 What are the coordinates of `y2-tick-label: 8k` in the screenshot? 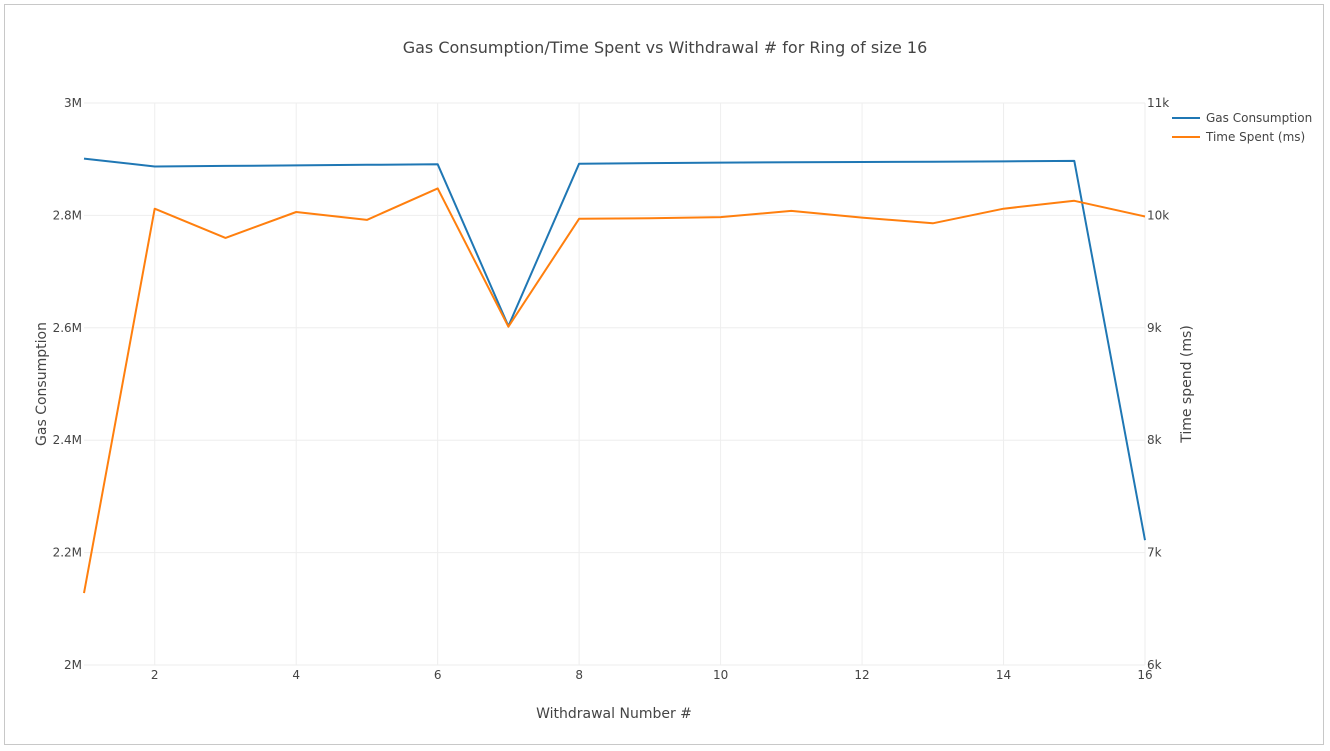 It's located at (1154, 440).